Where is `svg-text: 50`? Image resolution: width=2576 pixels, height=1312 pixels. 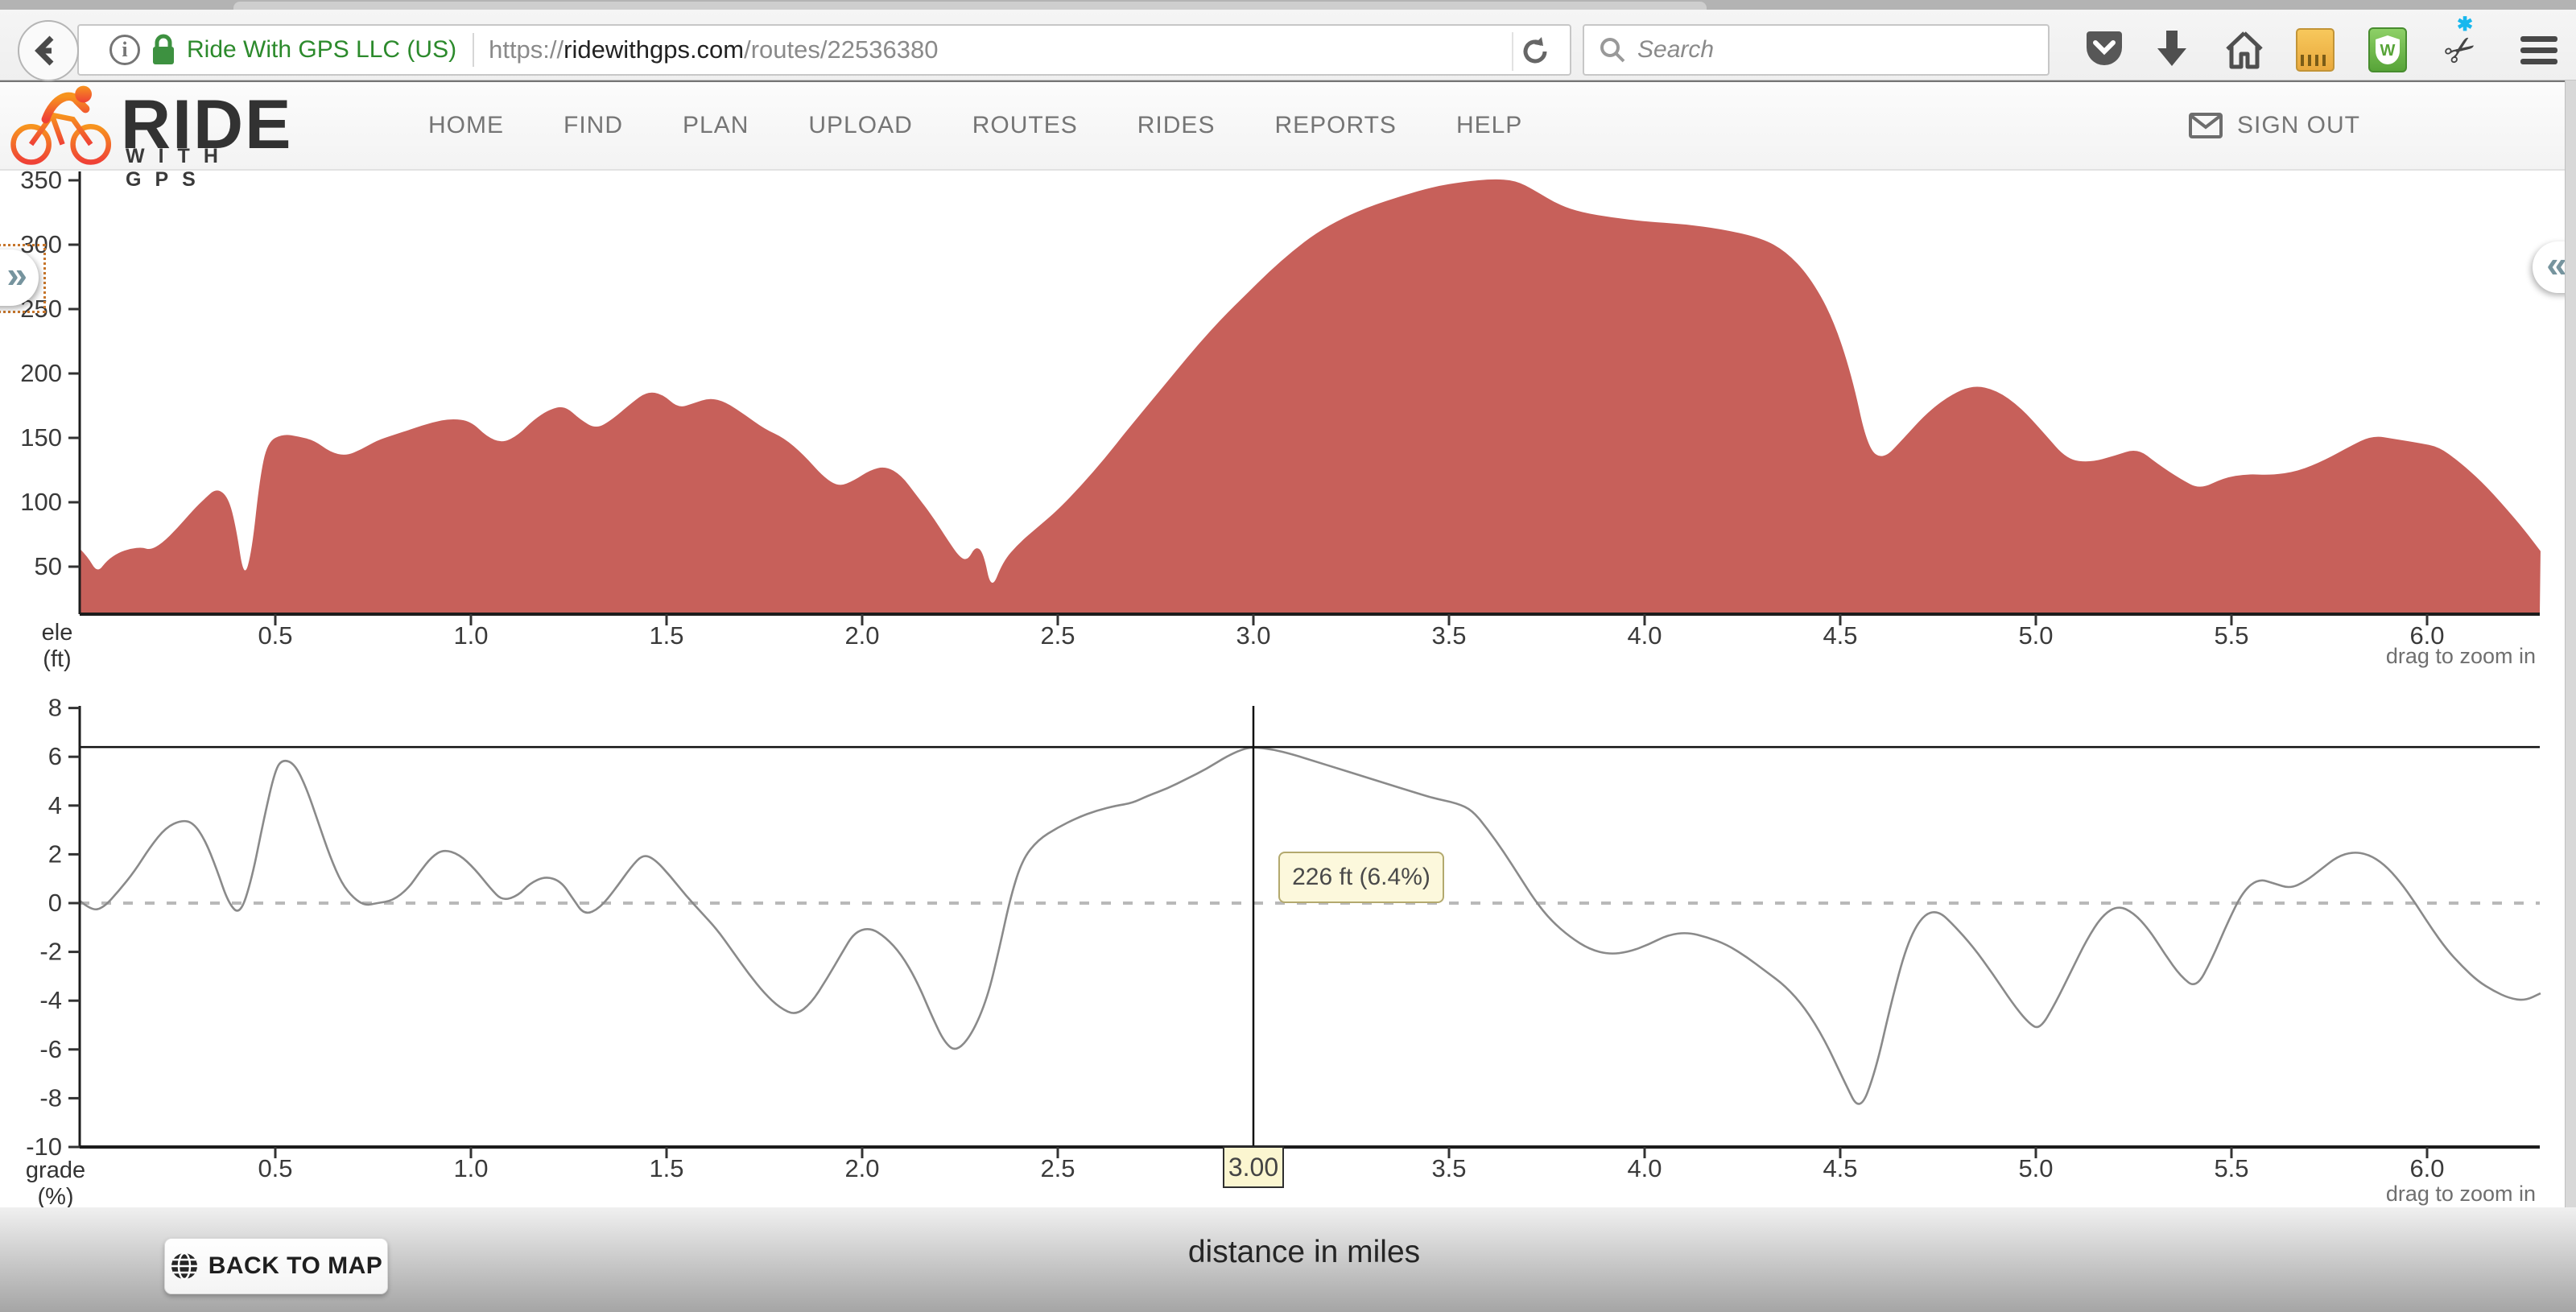 svg-text: 50 is located at coordinates (48, 566).